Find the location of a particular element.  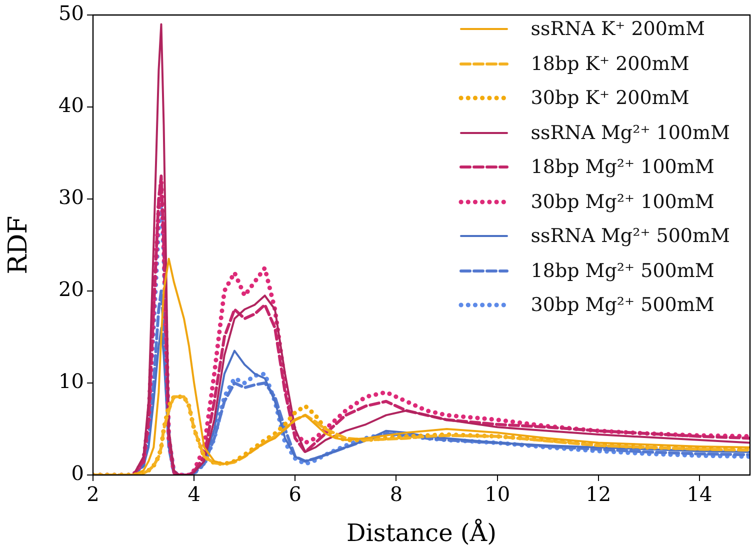

y-axis-title: RDF is located at coordinates (18, 245).